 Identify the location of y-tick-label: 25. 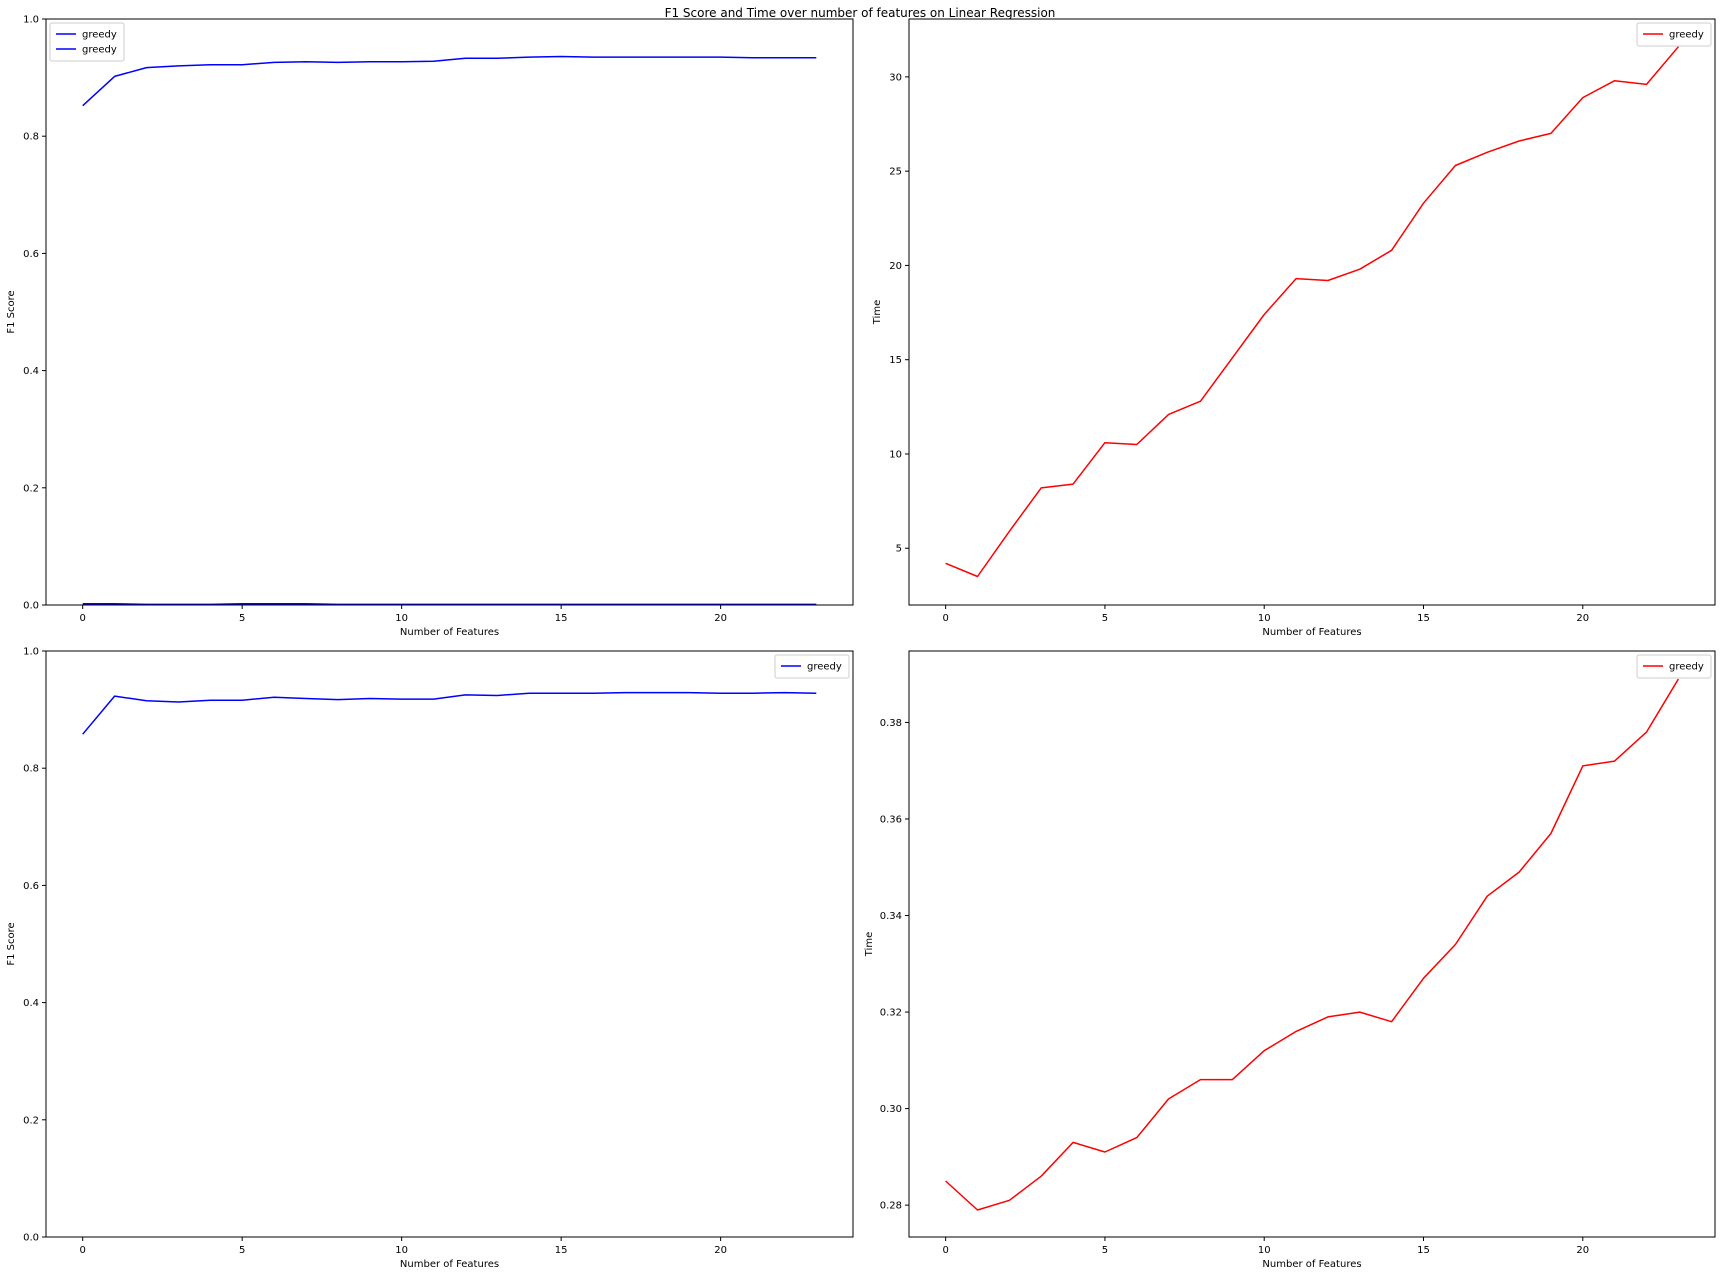
(895, 172).